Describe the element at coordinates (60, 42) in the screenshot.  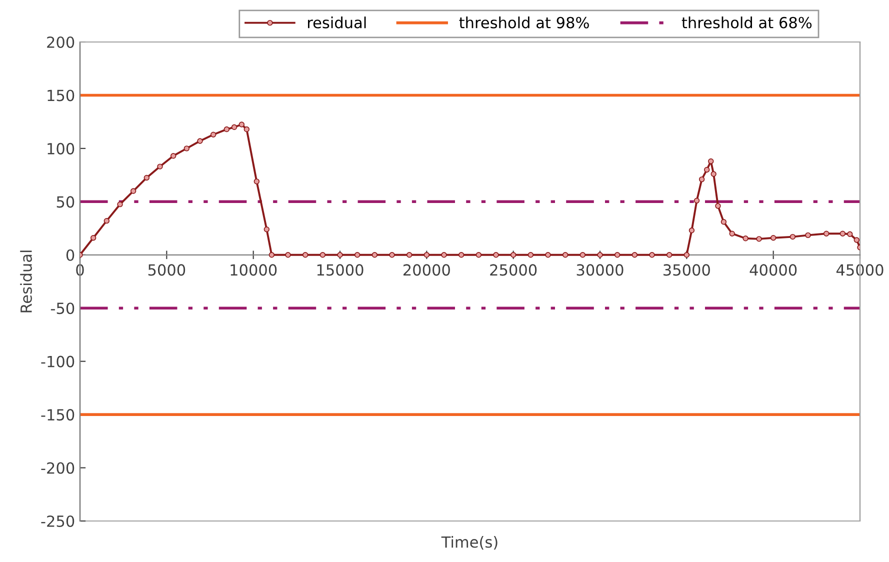
I see `y-tick-label: 200` at that location.